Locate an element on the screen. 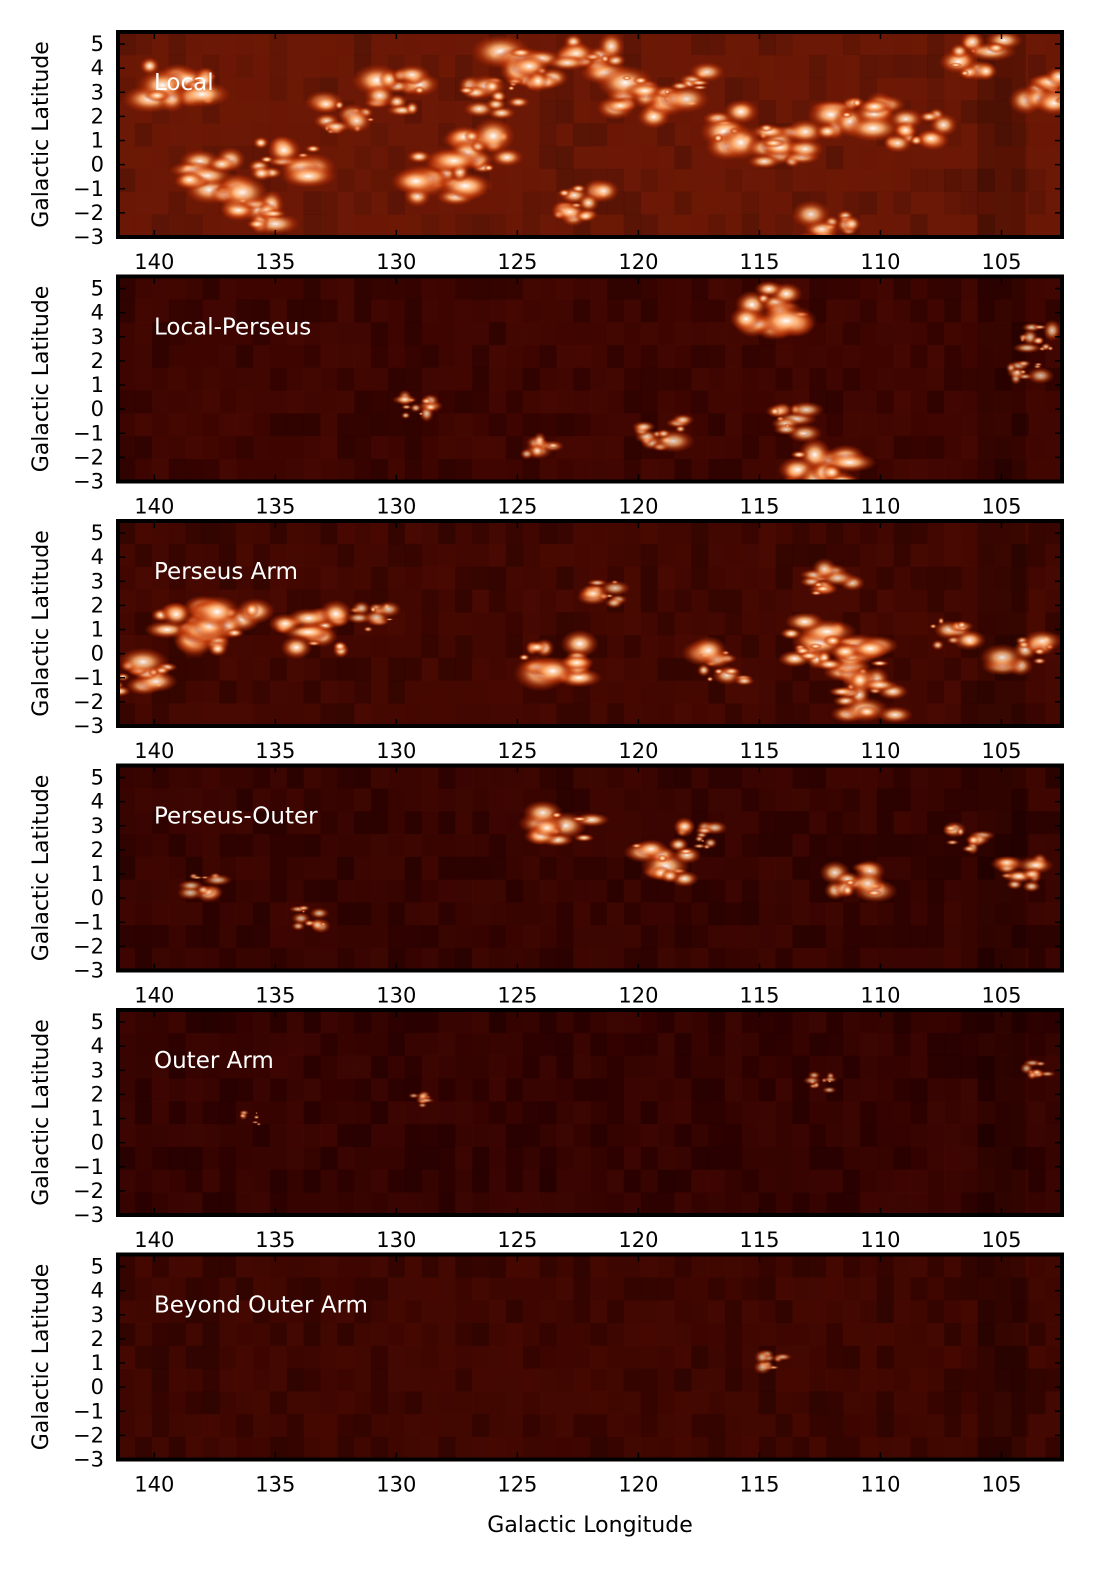  x-tick-label: 140 is located at coordinates (154, 1240).